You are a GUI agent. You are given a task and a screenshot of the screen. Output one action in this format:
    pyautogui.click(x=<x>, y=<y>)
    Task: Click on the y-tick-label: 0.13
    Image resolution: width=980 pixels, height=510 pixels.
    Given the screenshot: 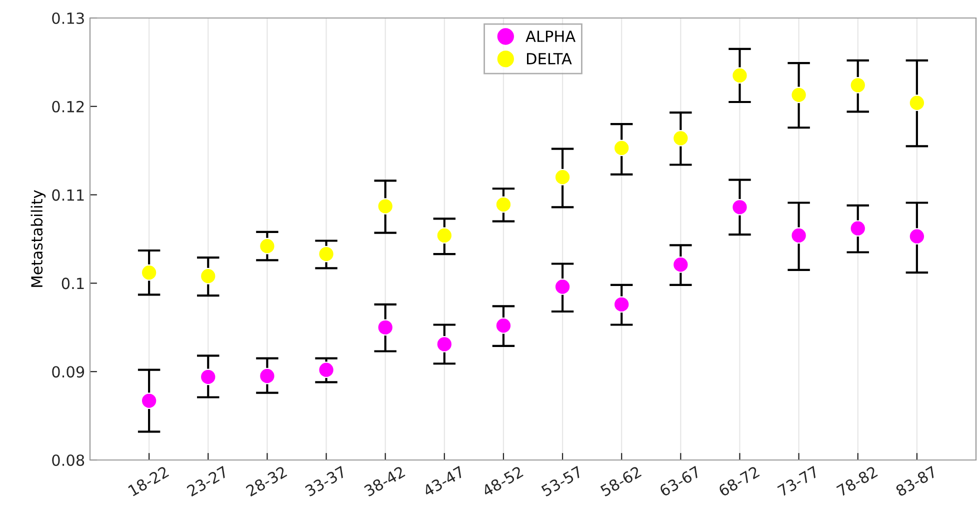 What is the action you would take?
    pyautogui.click(x=68, y=18)
    